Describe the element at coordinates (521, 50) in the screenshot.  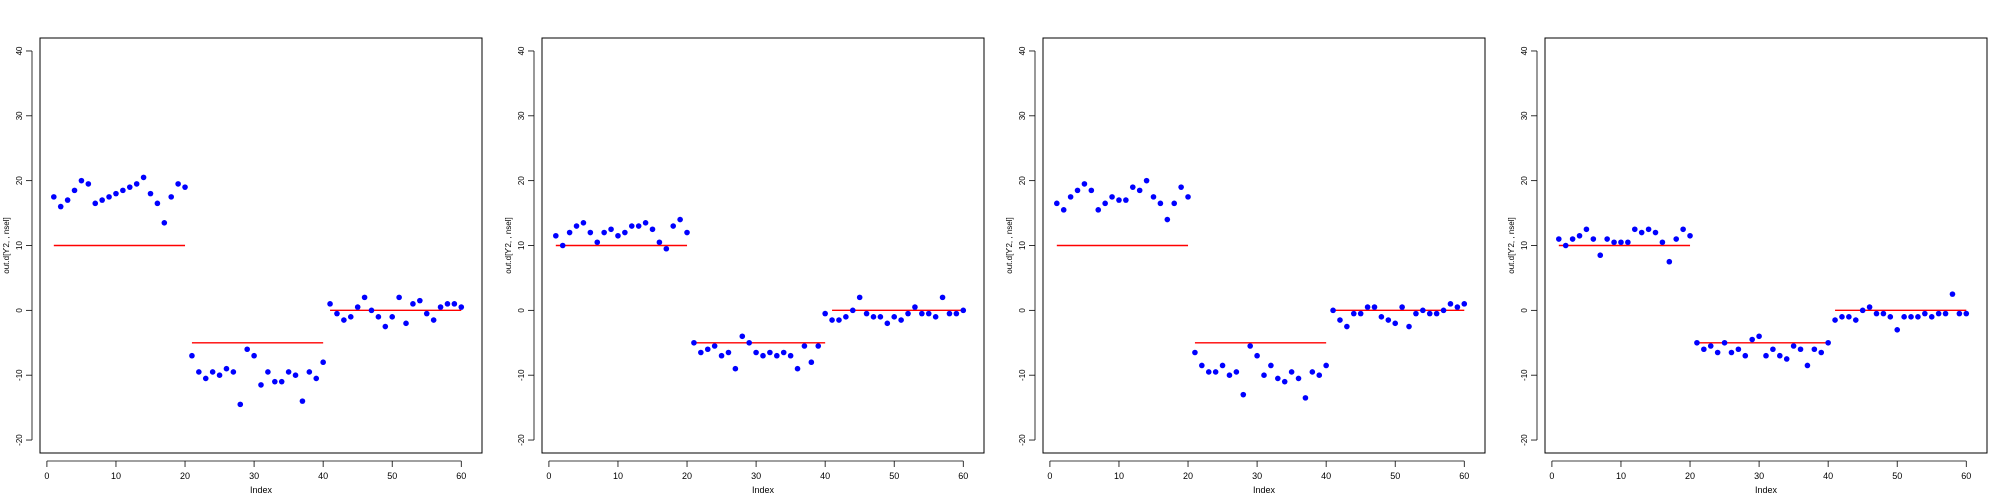
I see `y-tick-label: 40` at that location.